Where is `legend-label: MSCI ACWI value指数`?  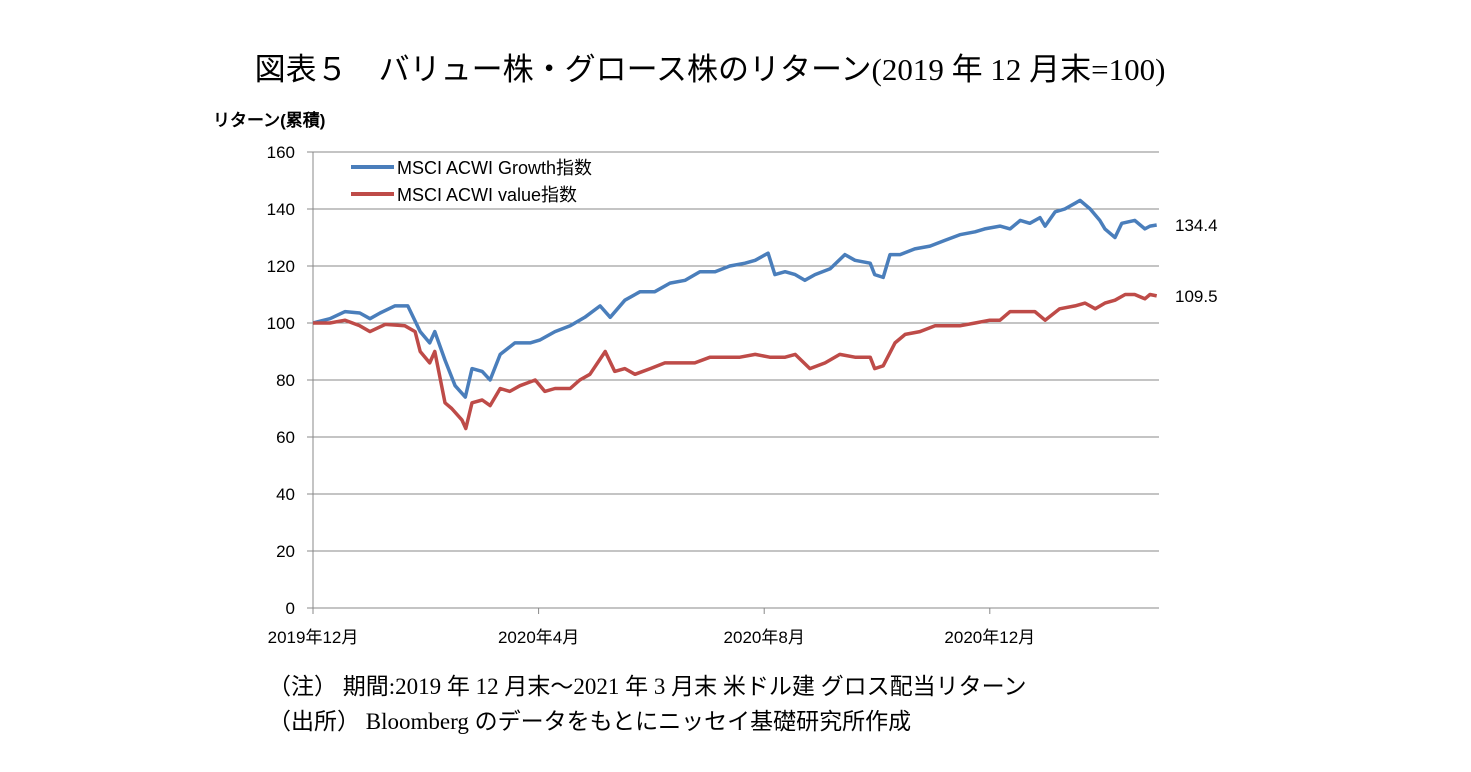
legend-label: MSCI ACWI value指数 is located at coordinates (487, 195).